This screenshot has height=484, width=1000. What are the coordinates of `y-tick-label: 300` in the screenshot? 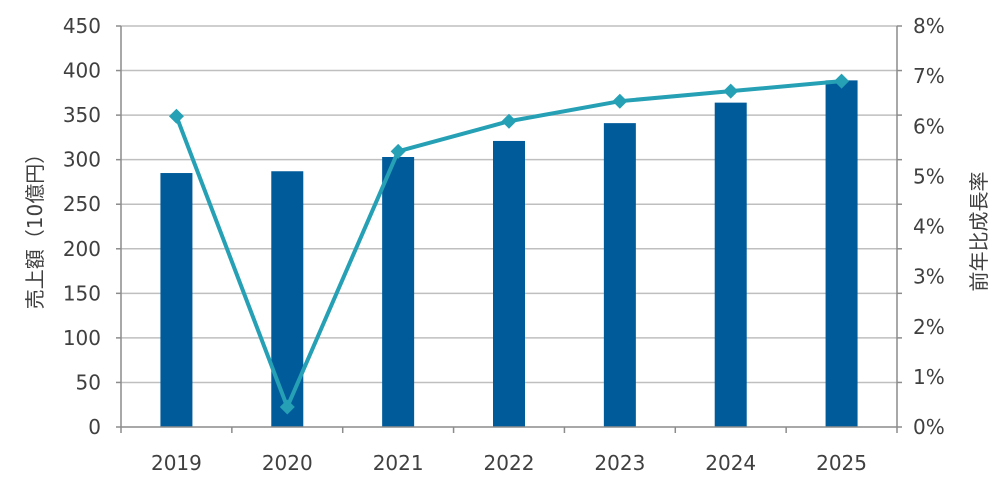 It's located at (82, 160).